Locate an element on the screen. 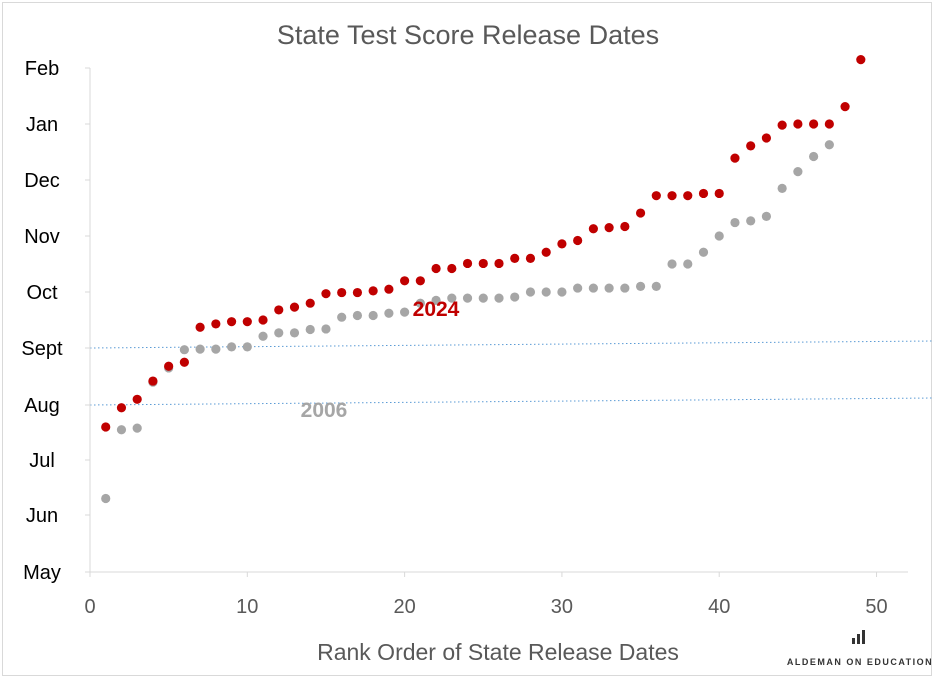 The image size is (936, 680). reference-line-aug is located at coordinates (512, 401).